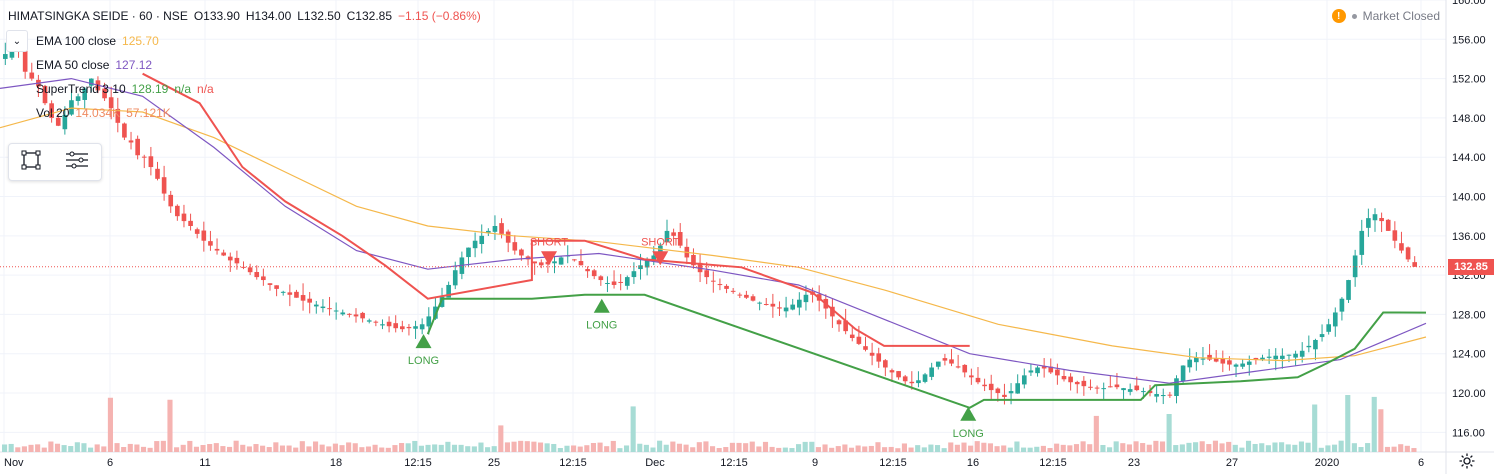  Describe the element at coordinates (1469, 355) in the screenshot. I see `y-tick-label: 124.00` at that location.